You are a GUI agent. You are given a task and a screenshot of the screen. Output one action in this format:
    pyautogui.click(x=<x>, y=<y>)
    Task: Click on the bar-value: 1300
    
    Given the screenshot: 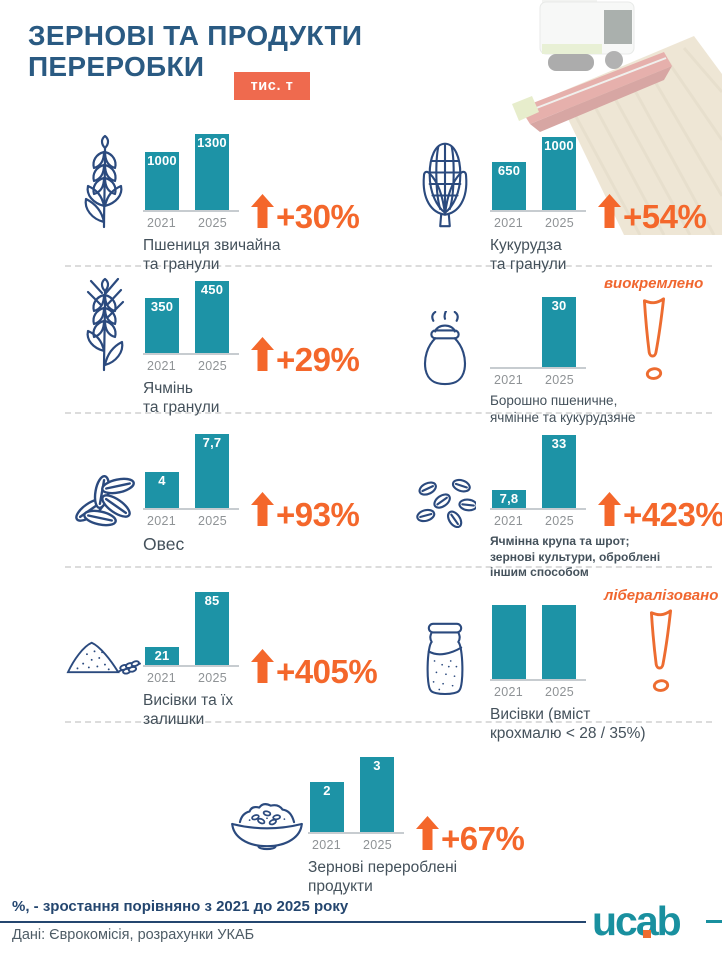 What is the action you would take?
    pyautogui.click(x=212, y=142)
    